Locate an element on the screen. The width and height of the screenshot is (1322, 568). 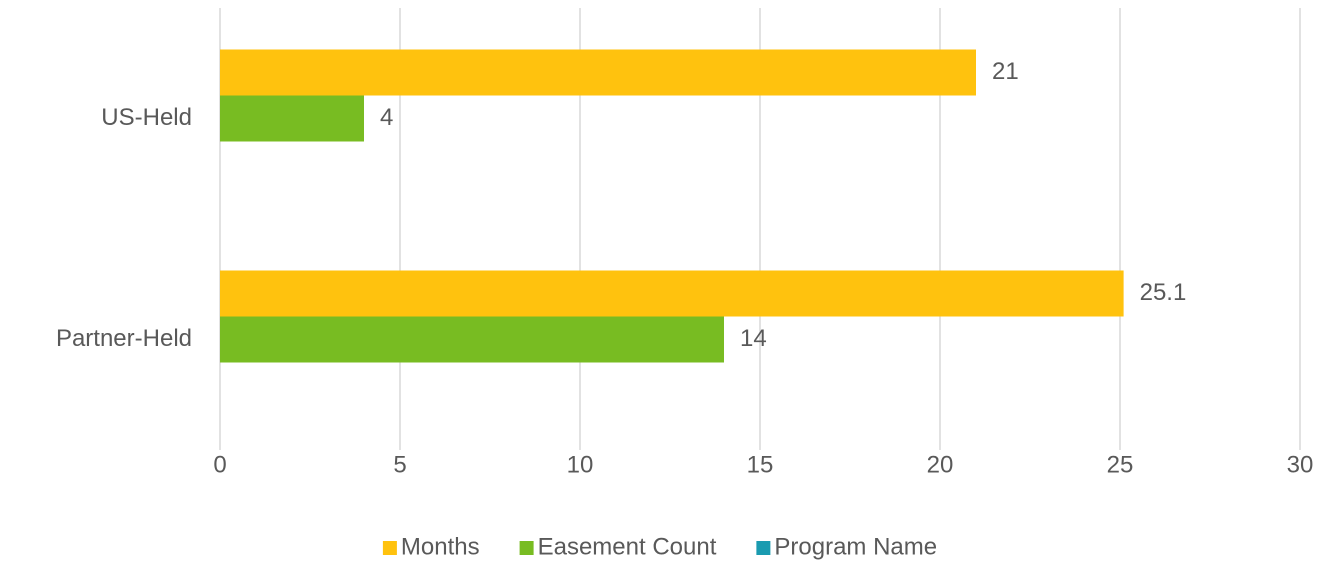
y-tick-label: Partner-Held is located at coordinates (124, 338).